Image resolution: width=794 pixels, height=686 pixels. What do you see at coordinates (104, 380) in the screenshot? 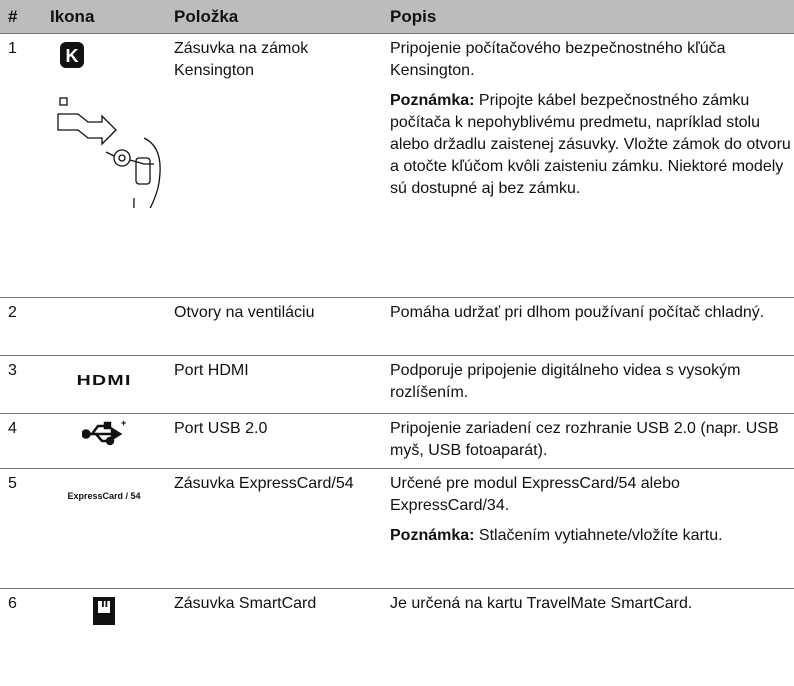
I see `icon-text: HDMI` at bounding box center [104, 380].